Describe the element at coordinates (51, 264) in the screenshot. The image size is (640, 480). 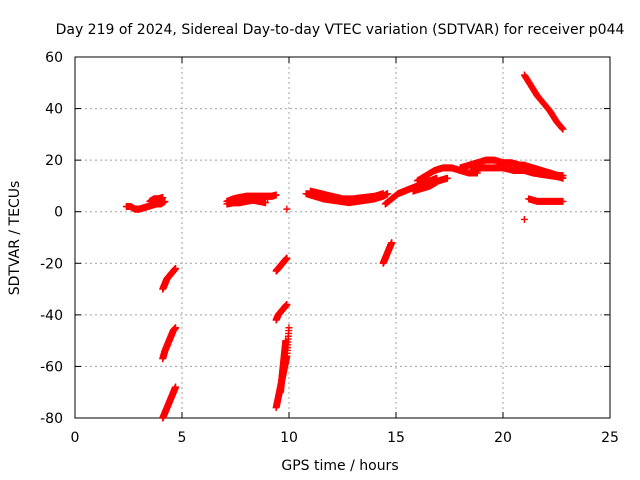
I see `y-tick-label: -20` at that location.